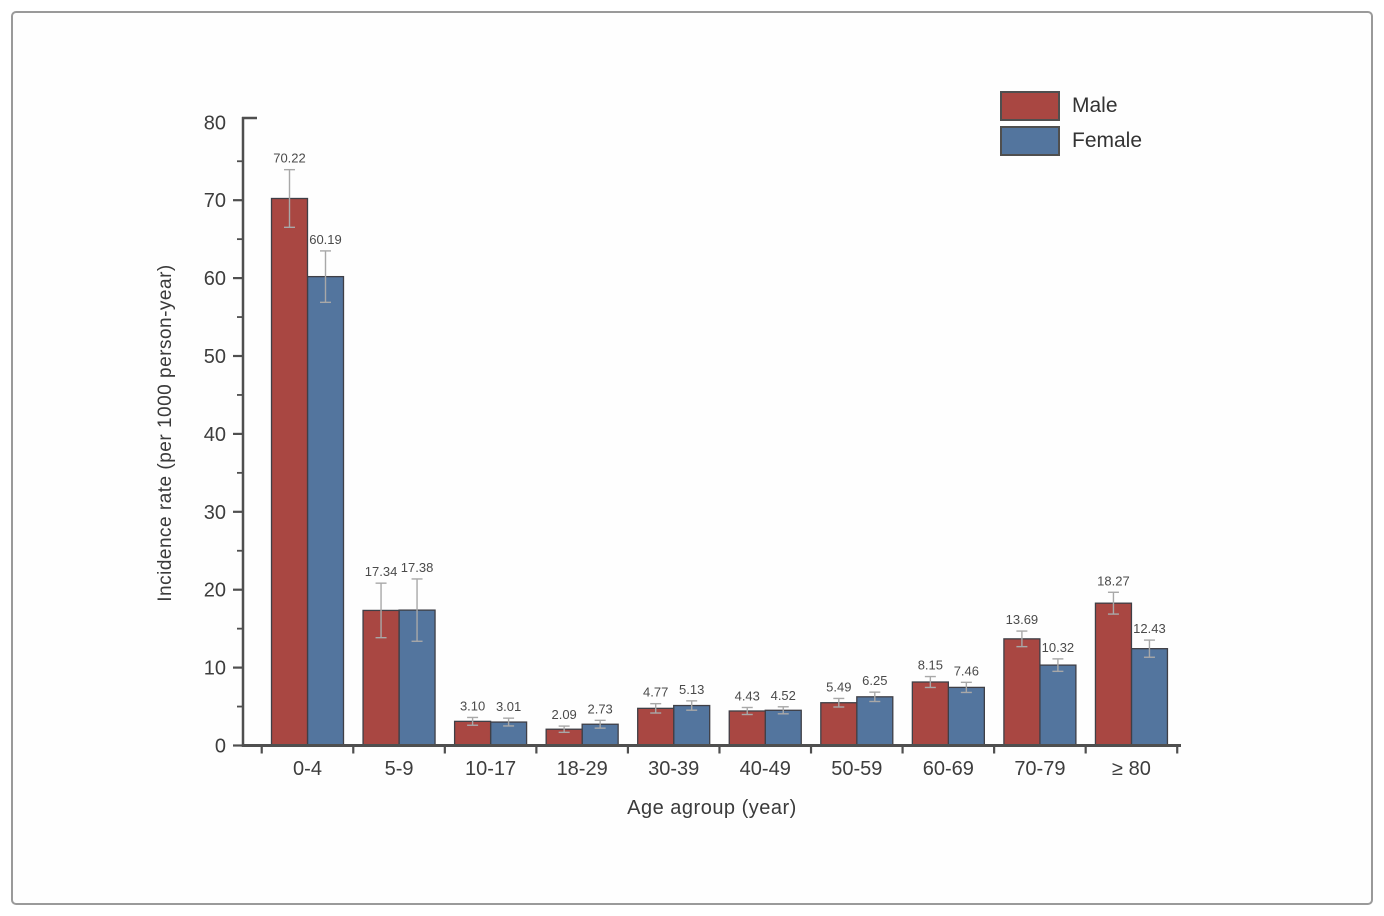 The image size is (1384, 916). Describe the element at coordinates (948, 769) in the screenshot. I see `x-tick-label-7: 60-69` at that location.